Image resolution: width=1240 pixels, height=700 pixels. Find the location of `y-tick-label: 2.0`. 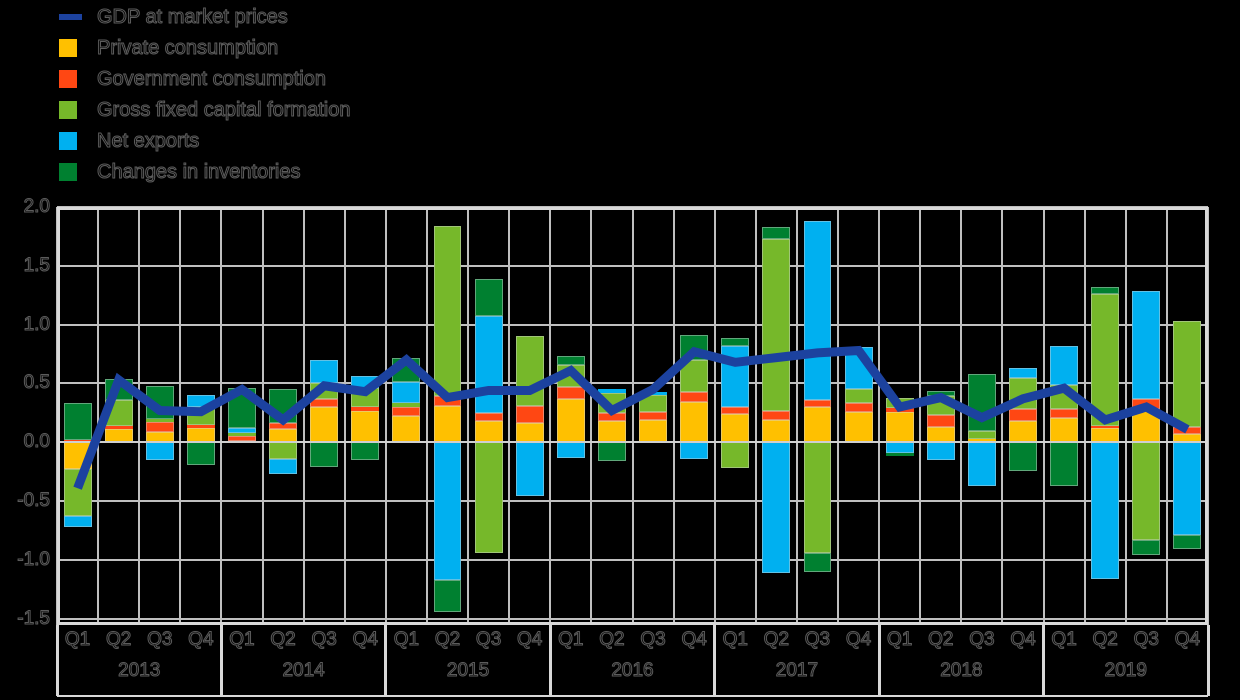

y-tick-label: 2.0 is located at coordinates (36, 206).